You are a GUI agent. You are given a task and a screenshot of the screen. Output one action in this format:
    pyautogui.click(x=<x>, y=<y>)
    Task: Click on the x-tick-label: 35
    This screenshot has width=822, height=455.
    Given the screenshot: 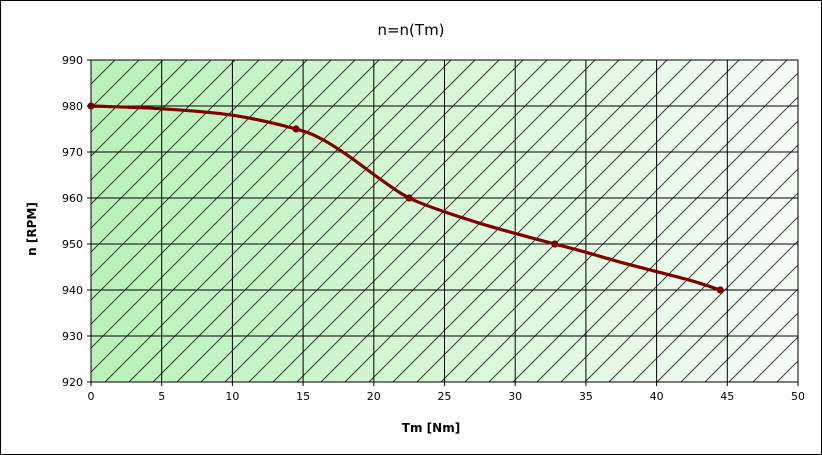 What is the action you would take?
    pyautogui.click(x=586, y=396)
    